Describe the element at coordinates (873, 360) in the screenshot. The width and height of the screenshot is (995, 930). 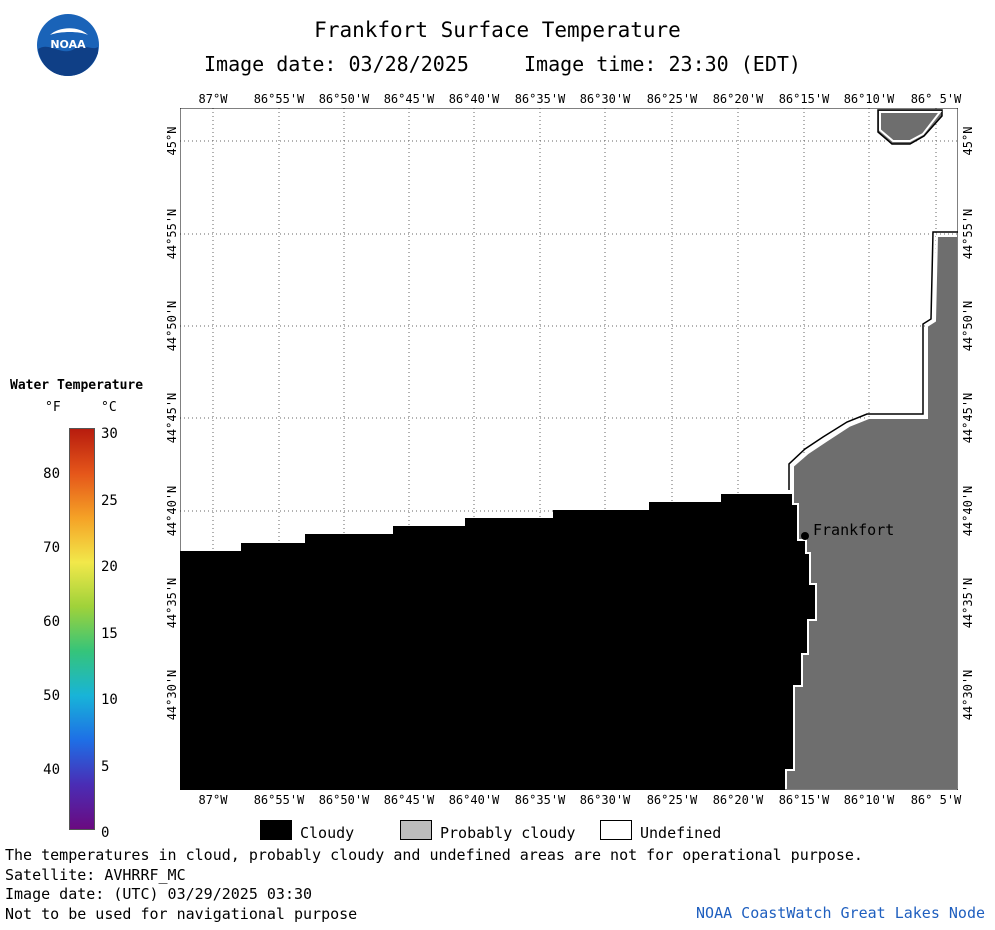
I see `land-outline` at that location.